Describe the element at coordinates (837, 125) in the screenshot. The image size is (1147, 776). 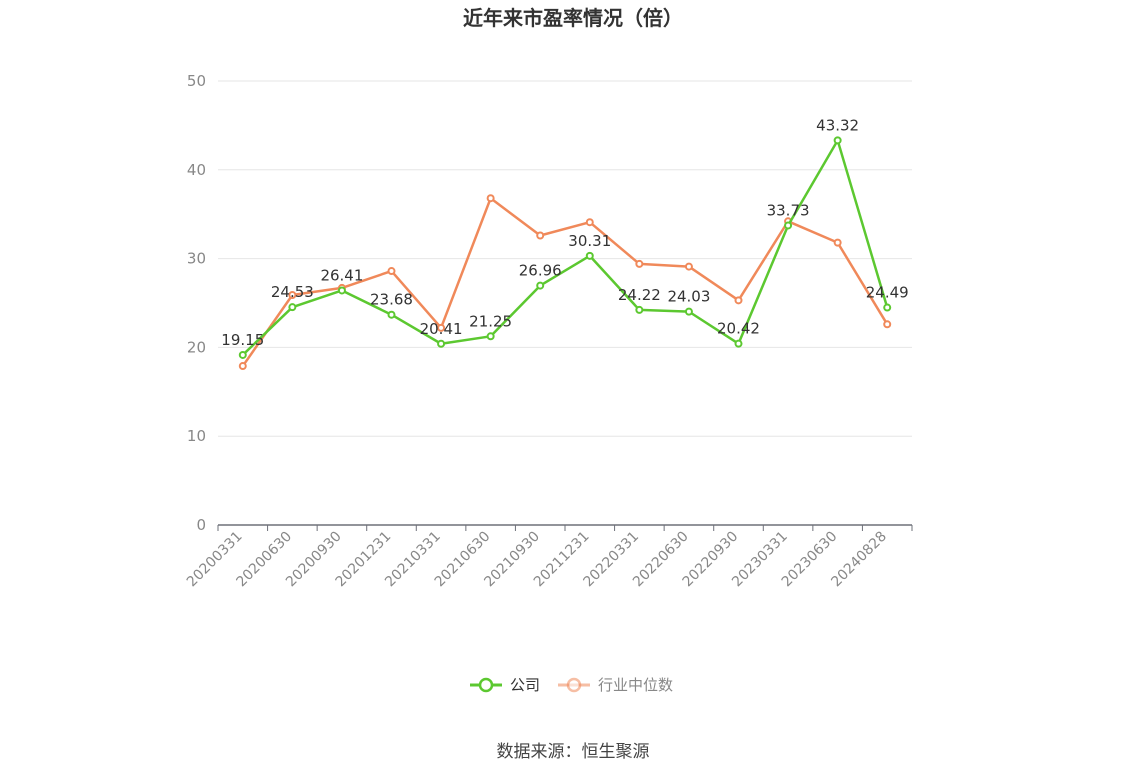
I see `data-label: 43.32` at that location.